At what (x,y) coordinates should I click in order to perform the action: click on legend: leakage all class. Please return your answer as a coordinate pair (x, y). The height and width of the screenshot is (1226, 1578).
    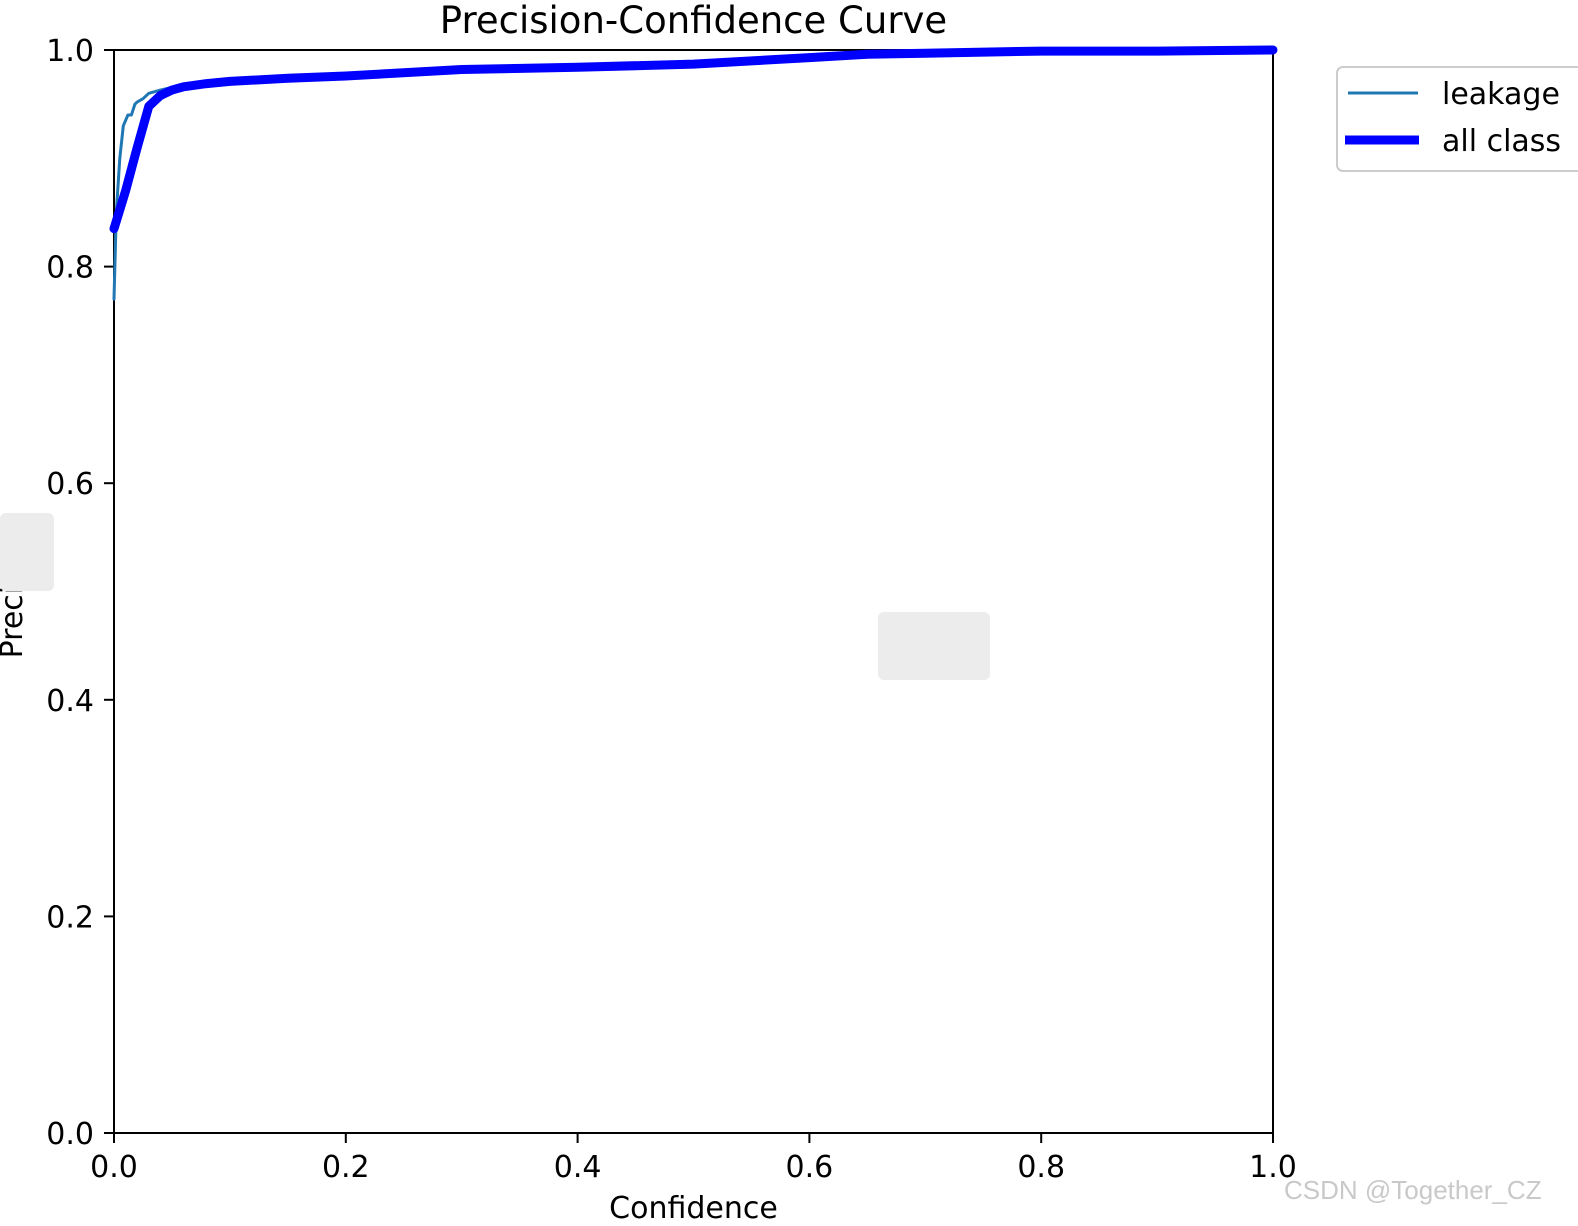
    Looking at the image, I should click on (1457, 119).